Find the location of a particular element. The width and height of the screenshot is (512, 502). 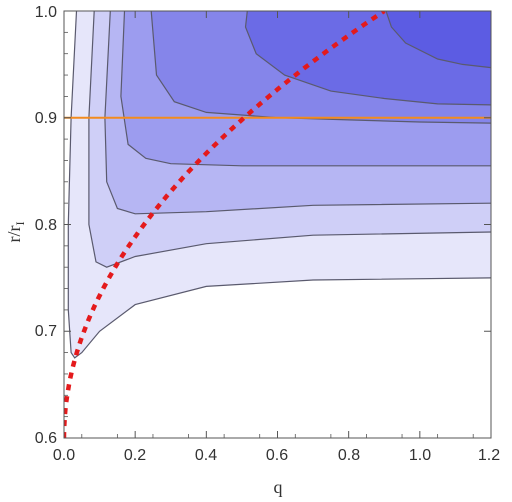

y-tick-label: 0.8 is located at coordinates (46, 225).